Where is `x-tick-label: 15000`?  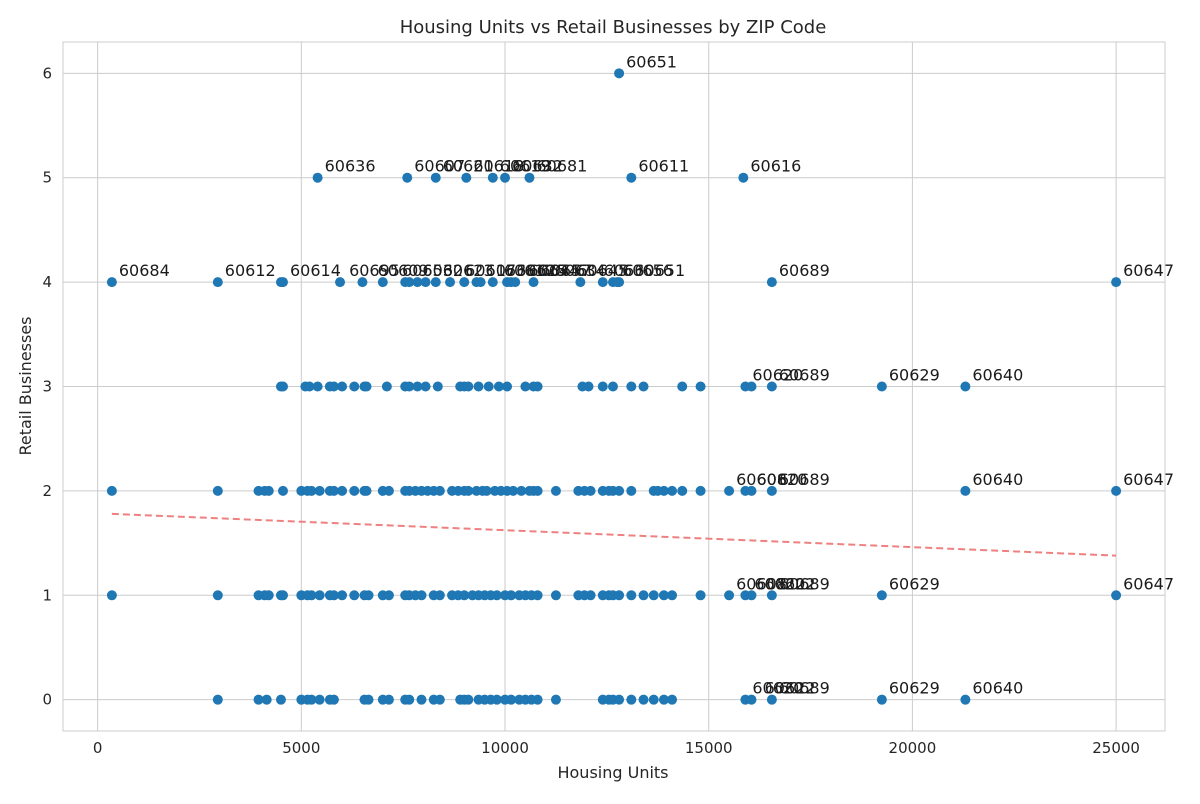 x-tick-label: 15000 is located at coordinates (709, 748).